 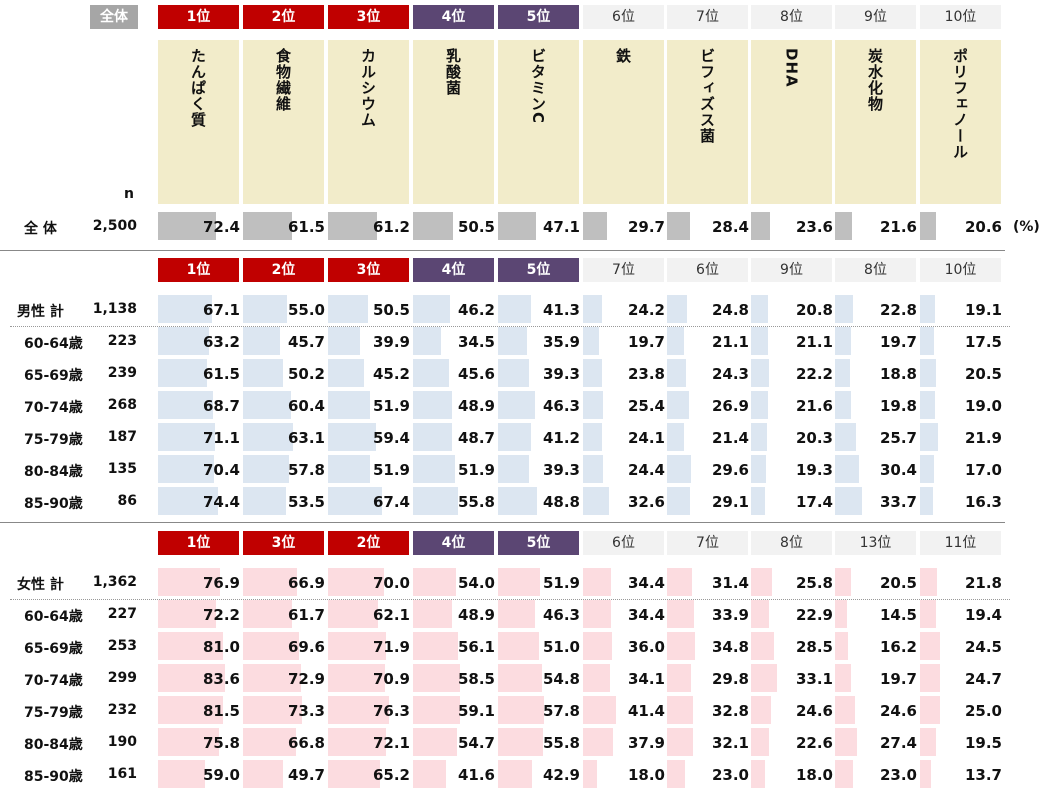 What do you see at coordinates (814, 438) in the screenshot?
I see `data-value: 20.3` at bounding box center [814, 438].